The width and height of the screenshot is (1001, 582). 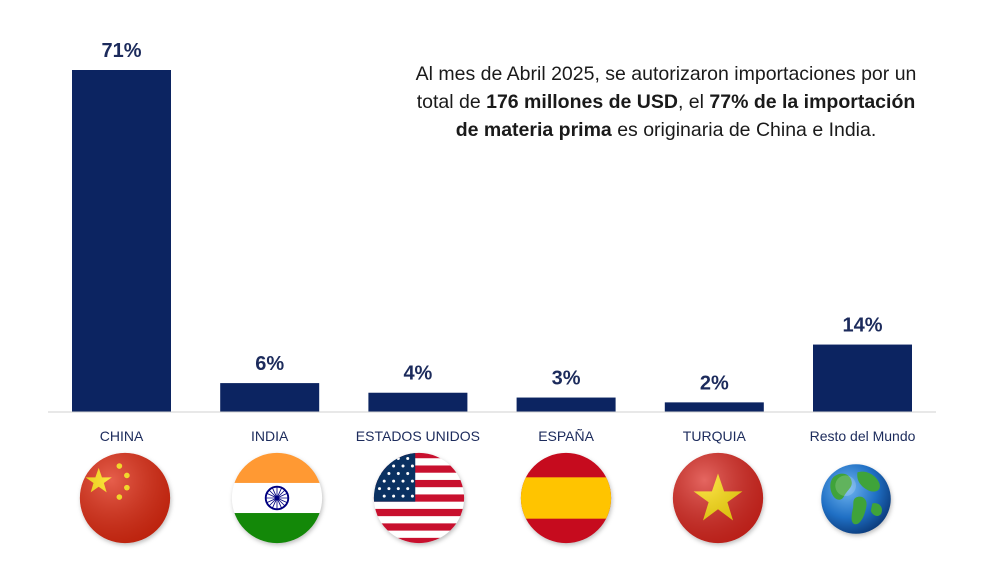 I want to click on bar-españa, so click(x=566, y=404).